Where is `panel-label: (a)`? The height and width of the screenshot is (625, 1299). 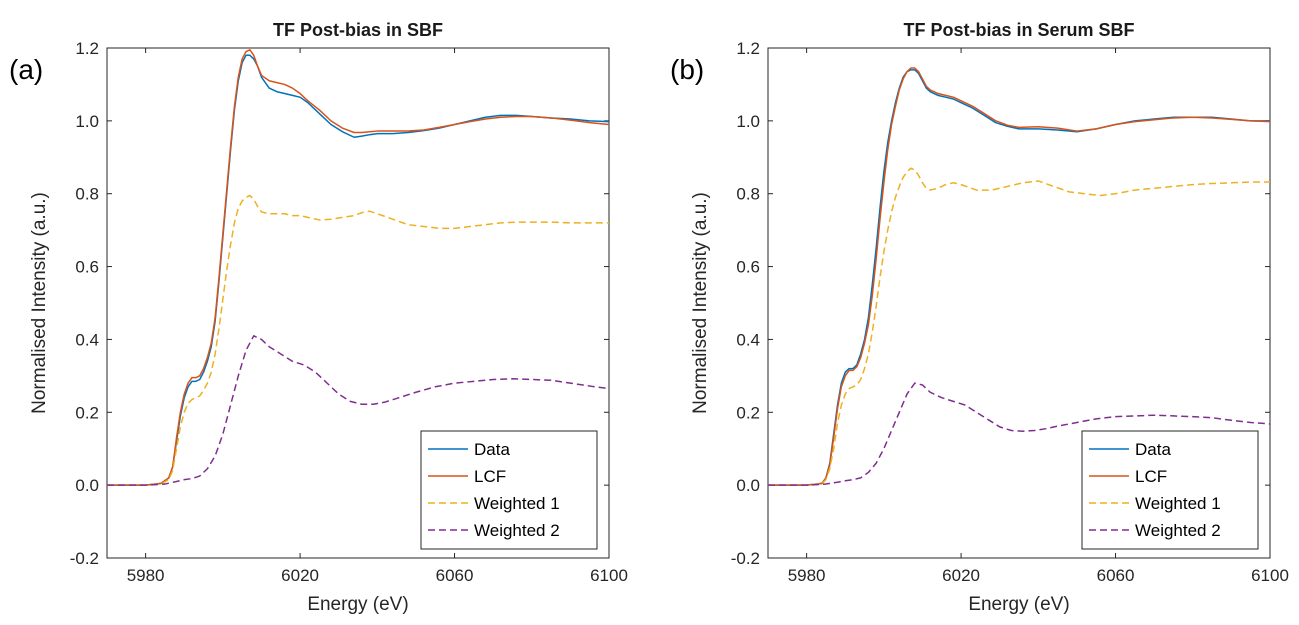 panel-label: (a) is located at coordinates (26, 69).